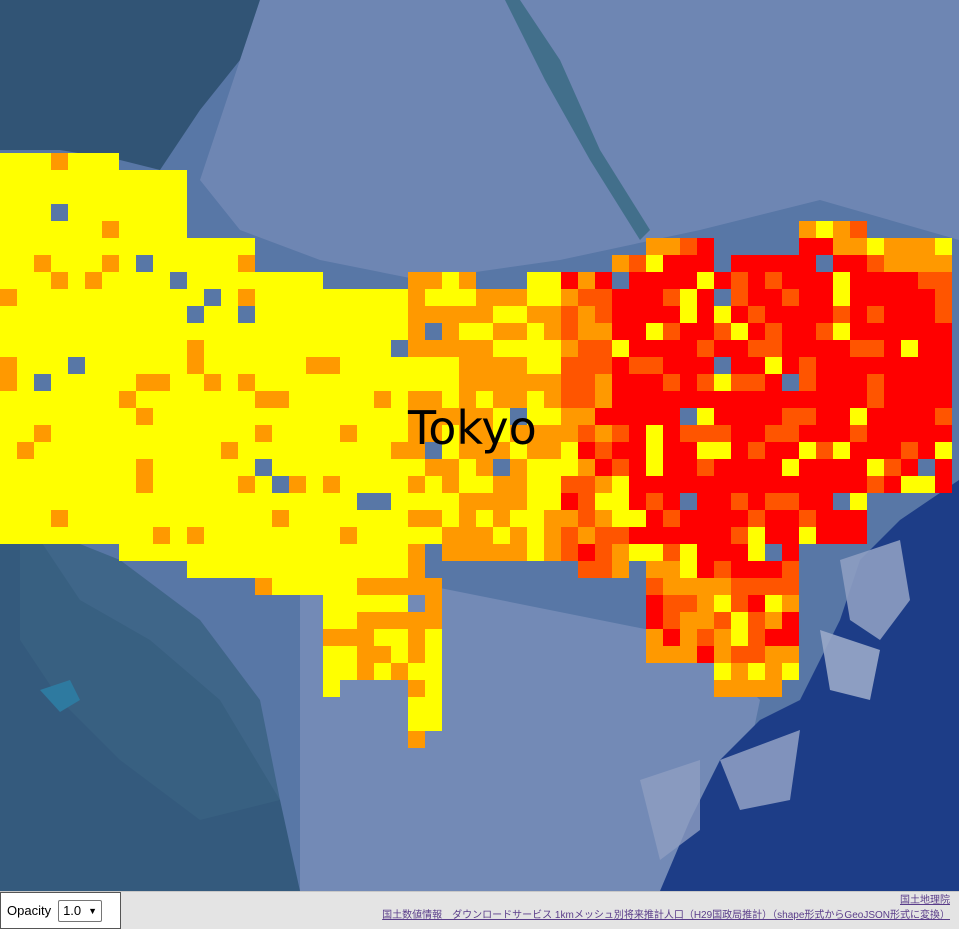 This screenshot has height=929, width=959. I want to click on opacity-label: Opacity, so click(29, 910).